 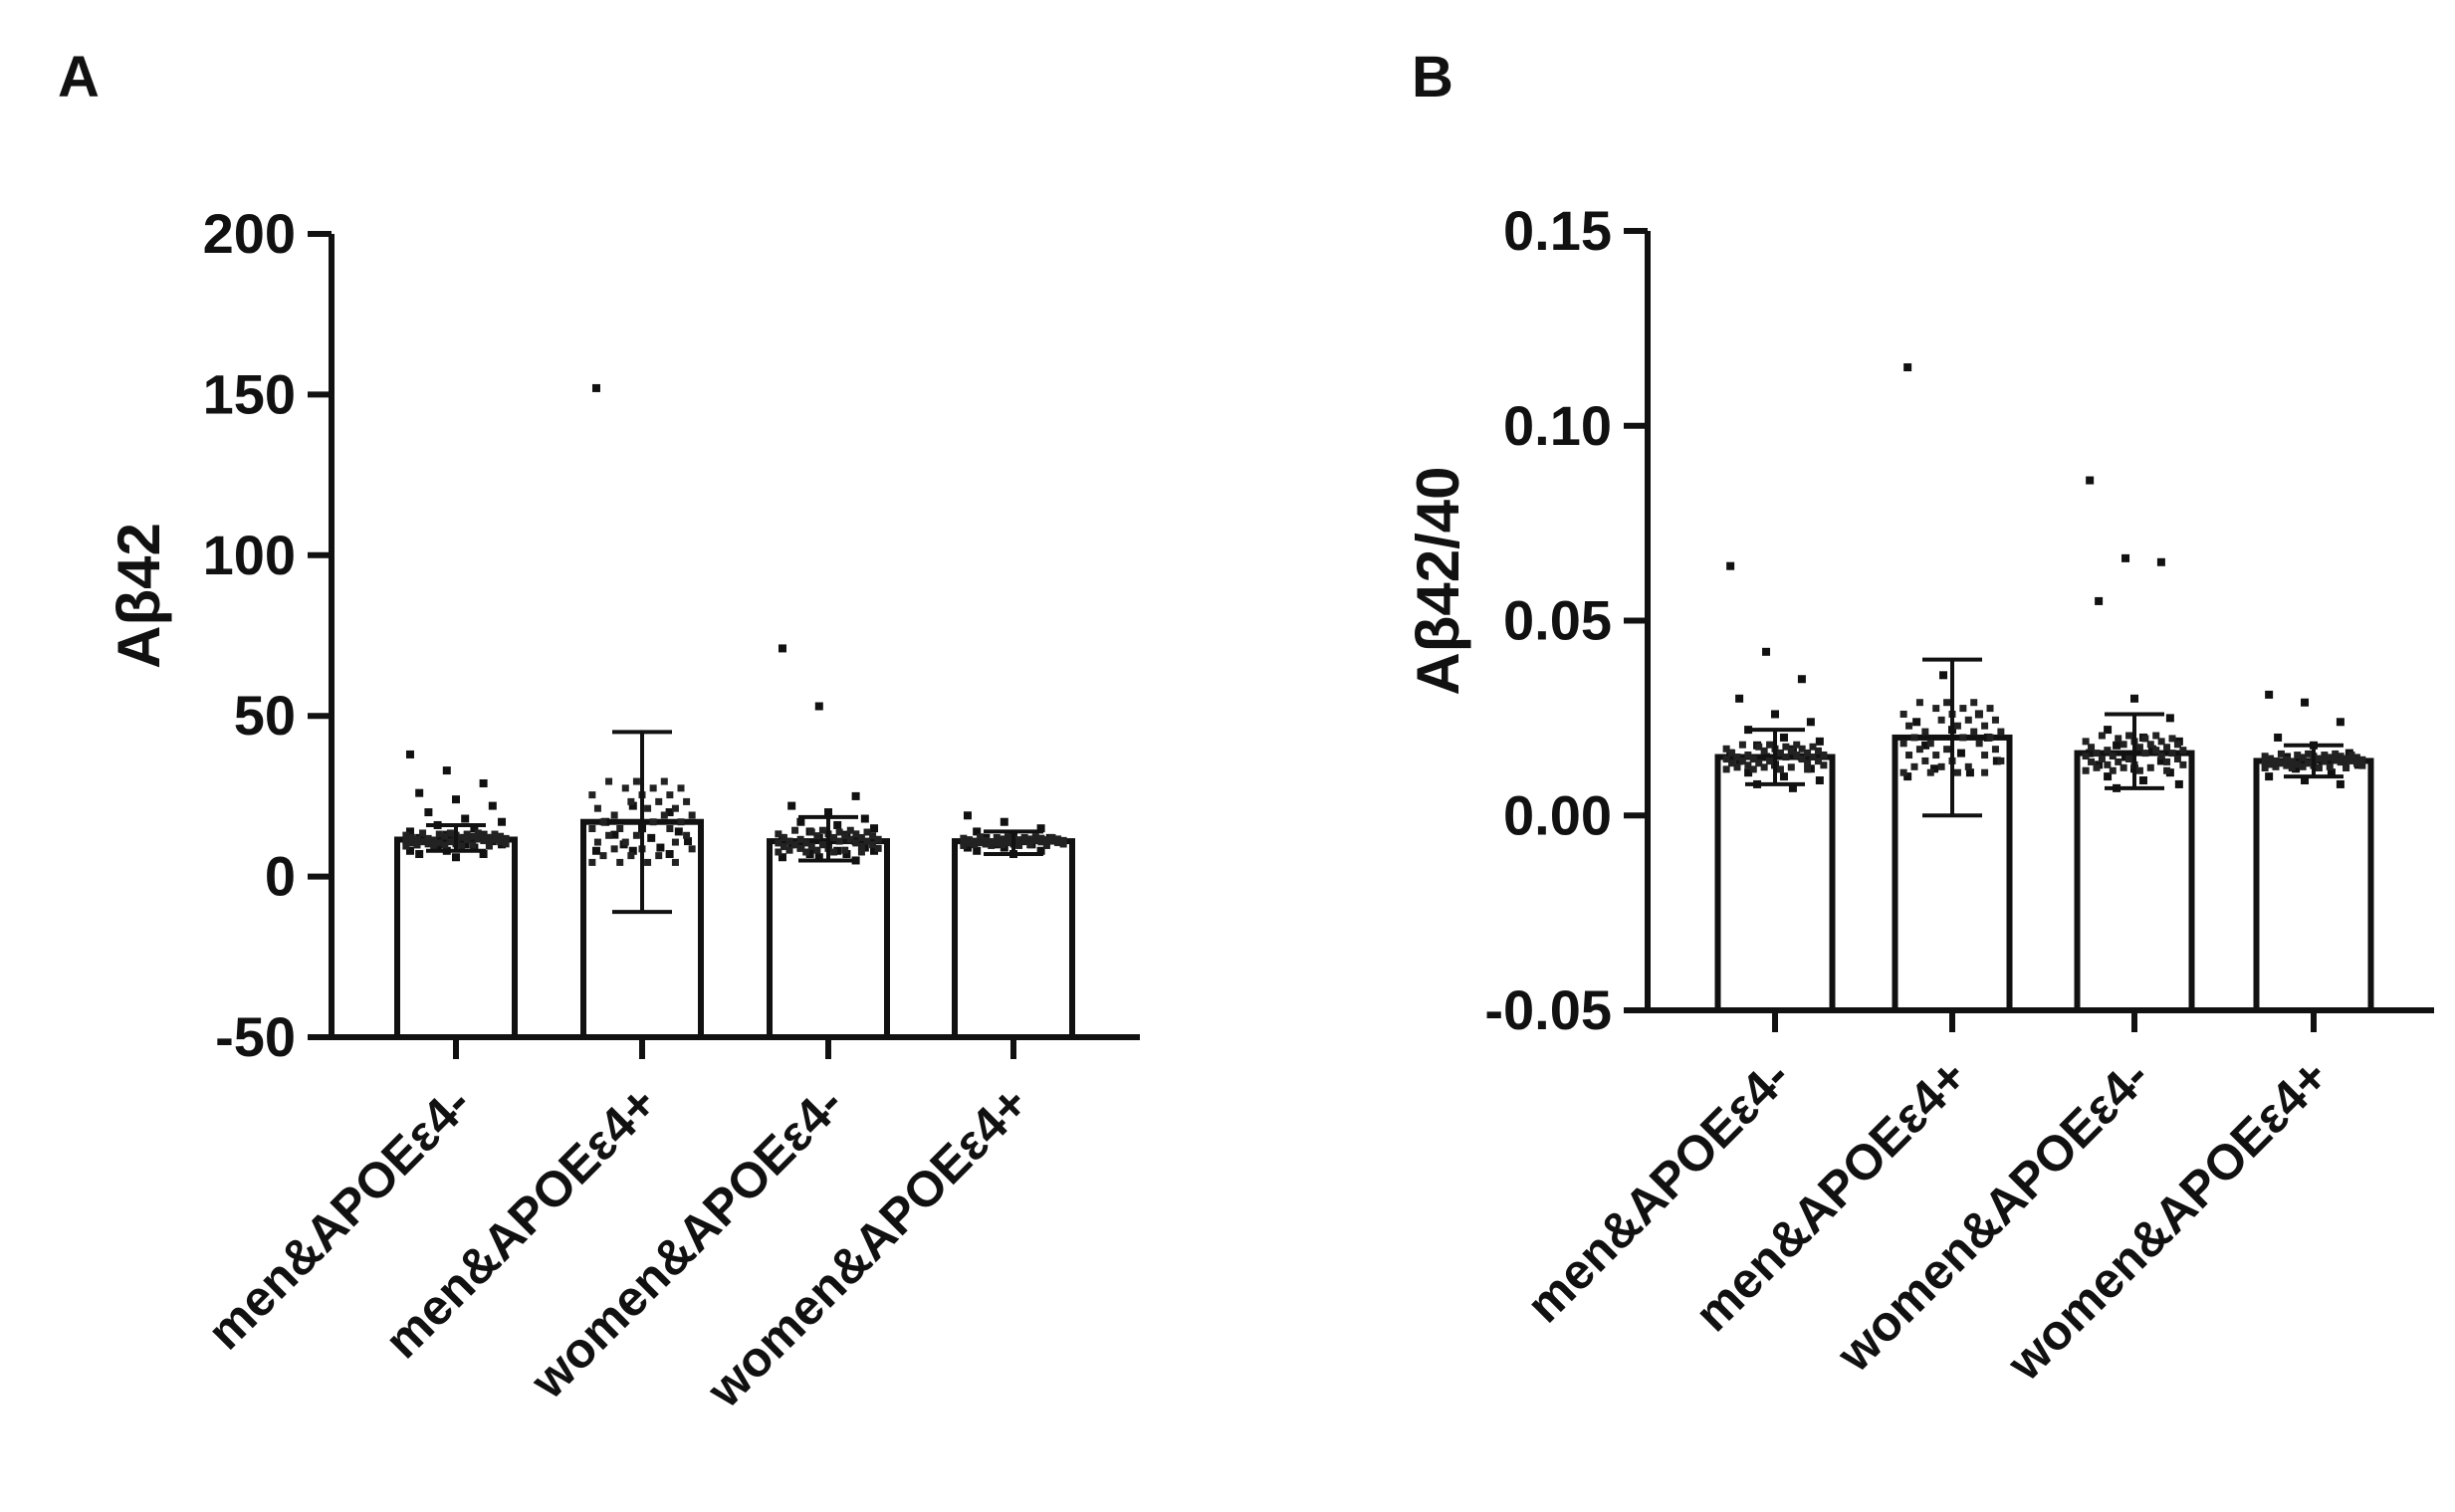 I want to click on x-tick-label: women&APOEε4-, so click(x=687, y=1242).